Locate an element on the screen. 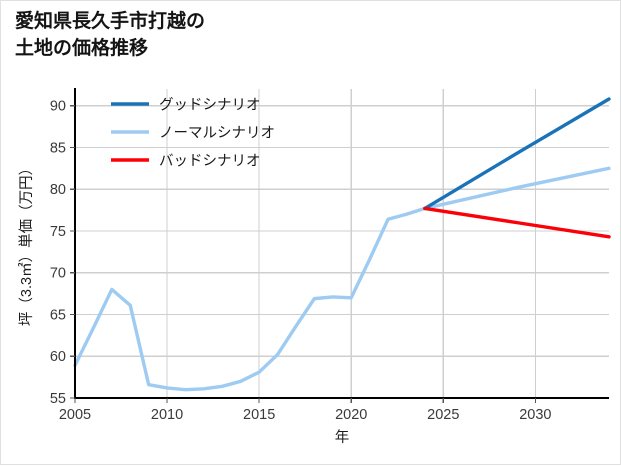 This screenshot has width=621, height=466. legend-label-normal: ノーマルシナリオ is located at coordinates (217, 134).